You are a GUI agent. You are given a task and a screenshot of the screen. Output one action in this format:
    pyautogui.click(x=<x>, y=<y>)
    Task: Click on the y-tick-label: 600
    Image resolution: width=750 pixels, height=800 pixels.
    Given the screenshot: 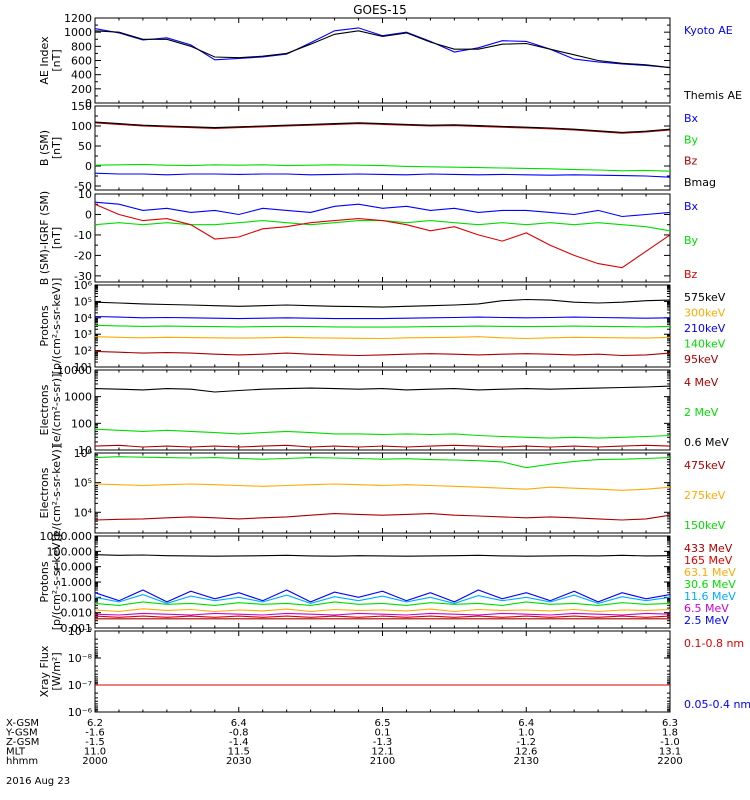 What is the action you would take?
    pyautogui.click(x=81, y=61)
    